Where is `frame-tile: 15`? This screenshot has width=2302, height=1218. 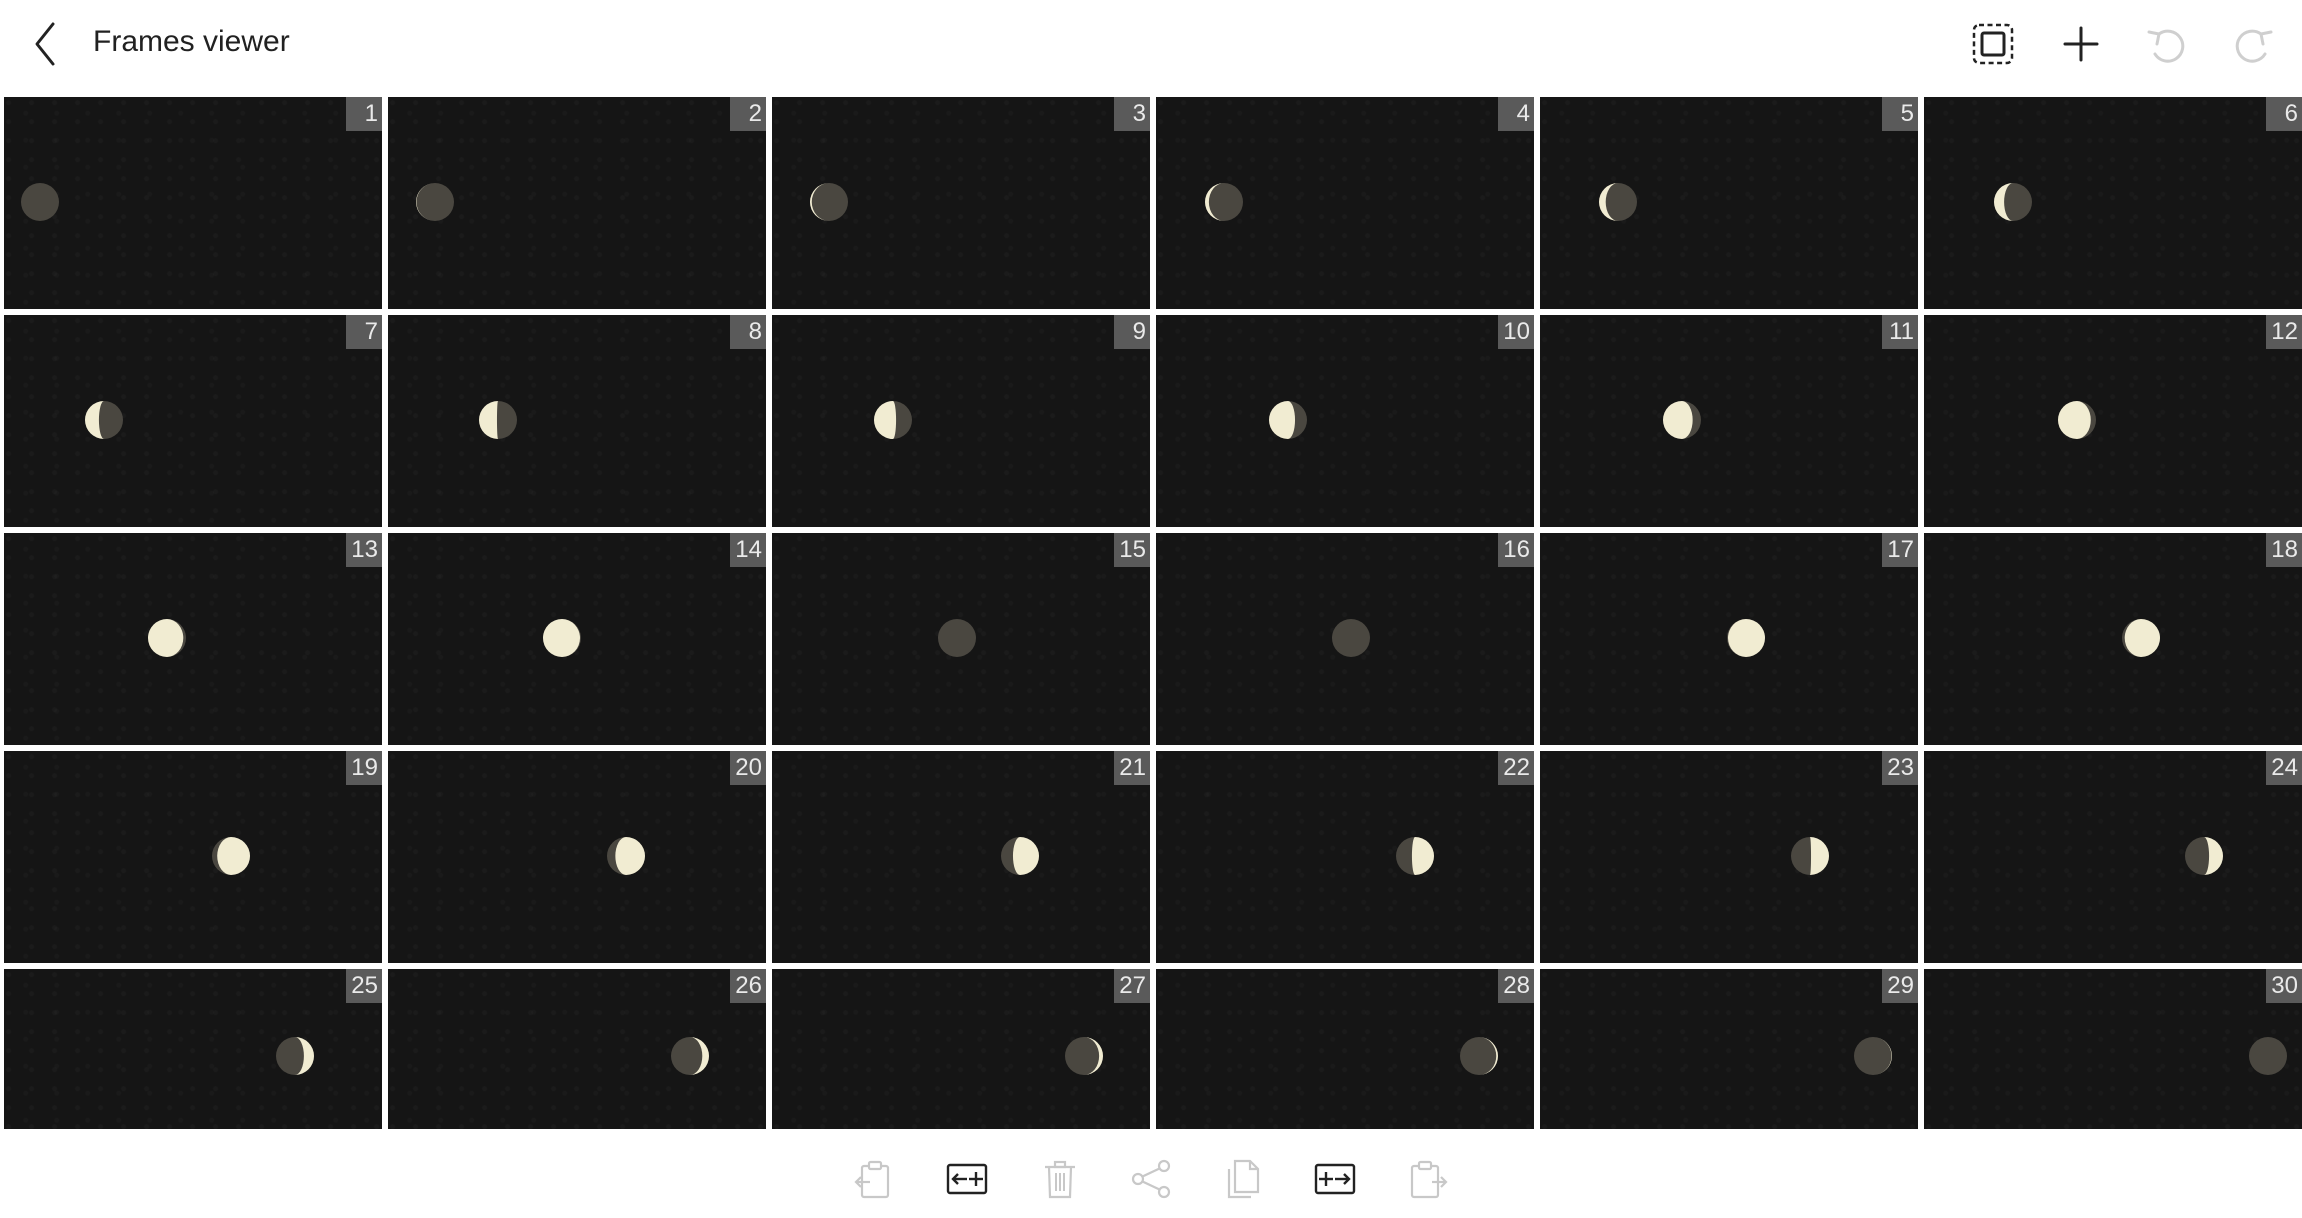
frame-tile: 15 is located at coordinates (961, 639).